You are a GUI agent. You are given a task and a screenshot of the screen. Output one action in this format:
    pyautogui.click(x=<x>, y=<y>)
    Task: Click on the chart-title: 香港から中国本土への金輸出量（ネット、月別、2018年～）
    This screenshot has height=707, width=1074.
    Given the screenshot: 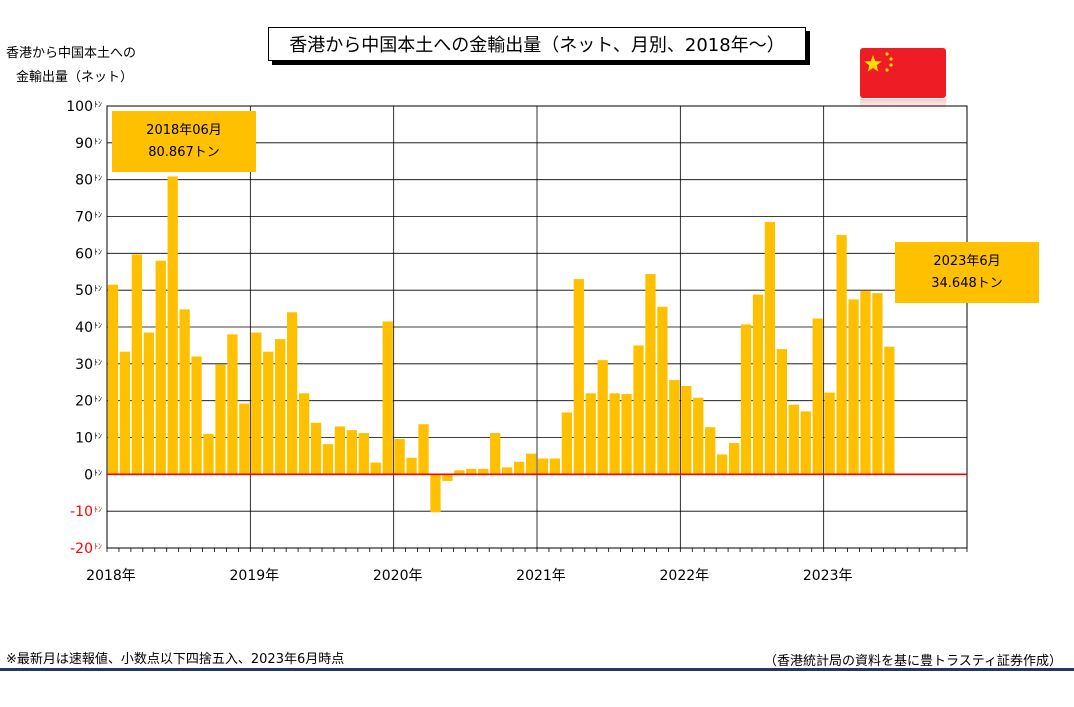 What is the action you would take?
    pyautogui.click(x=537, y=44)
    